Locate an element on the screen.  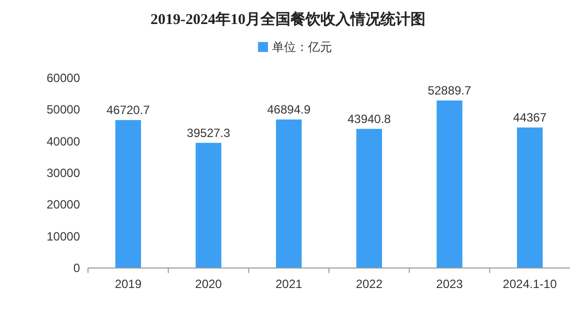
data-label: 39527.3 is located at coordinates (208, 133).